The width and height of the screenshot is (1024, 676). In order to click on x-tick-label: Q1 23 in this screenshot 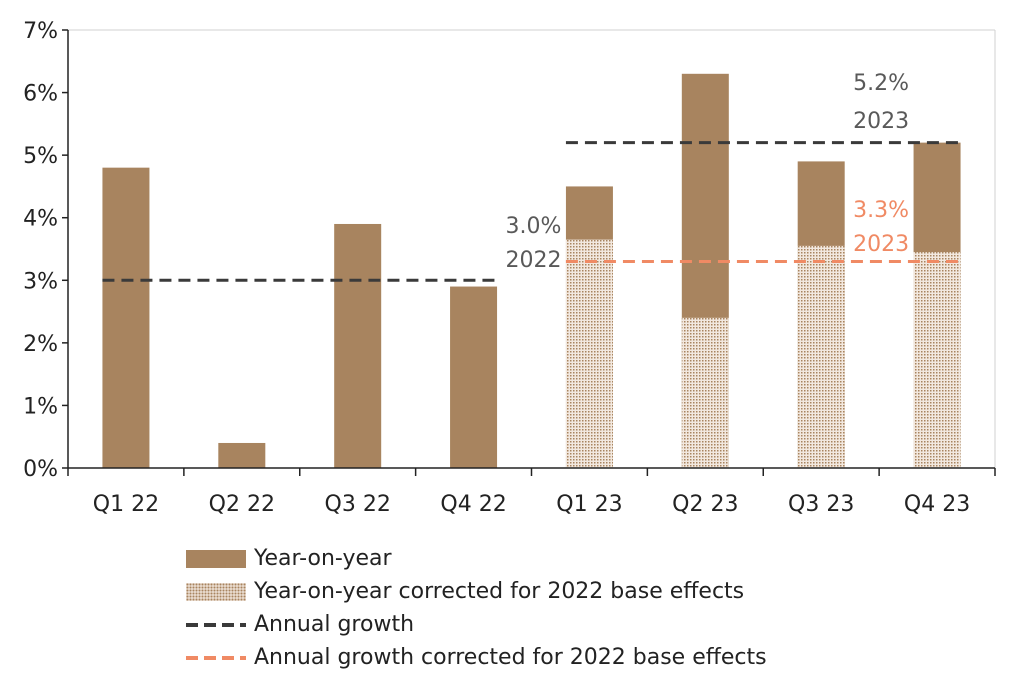, I will do `click(589, 504)`.